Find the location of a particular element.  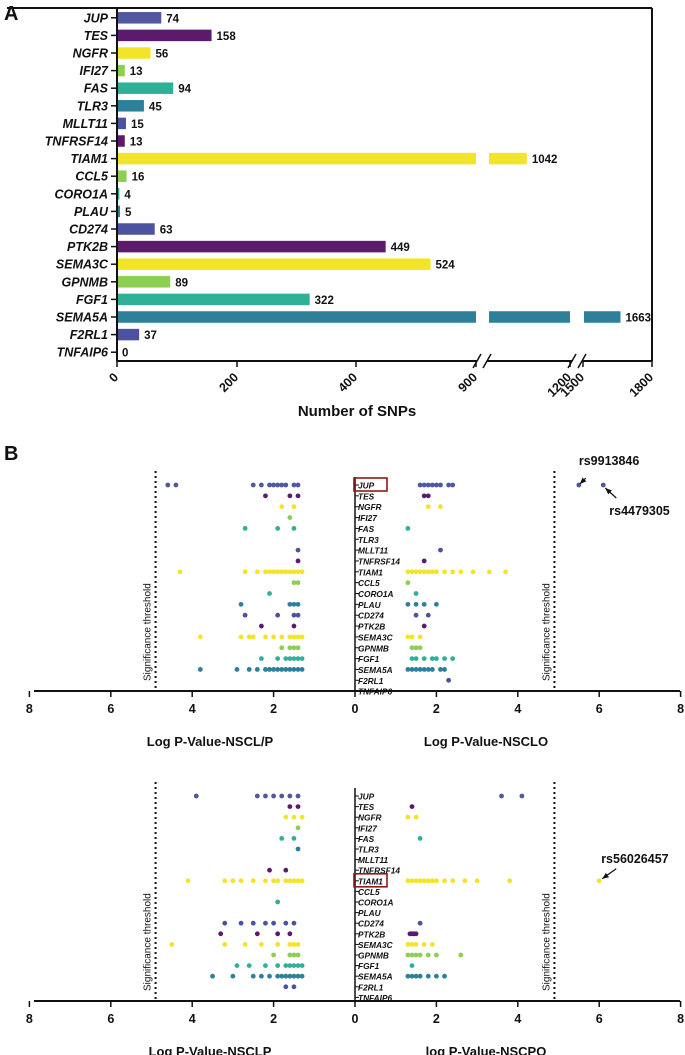

scatter-gene-label: GPNMB is located at coordinates (373, 648).